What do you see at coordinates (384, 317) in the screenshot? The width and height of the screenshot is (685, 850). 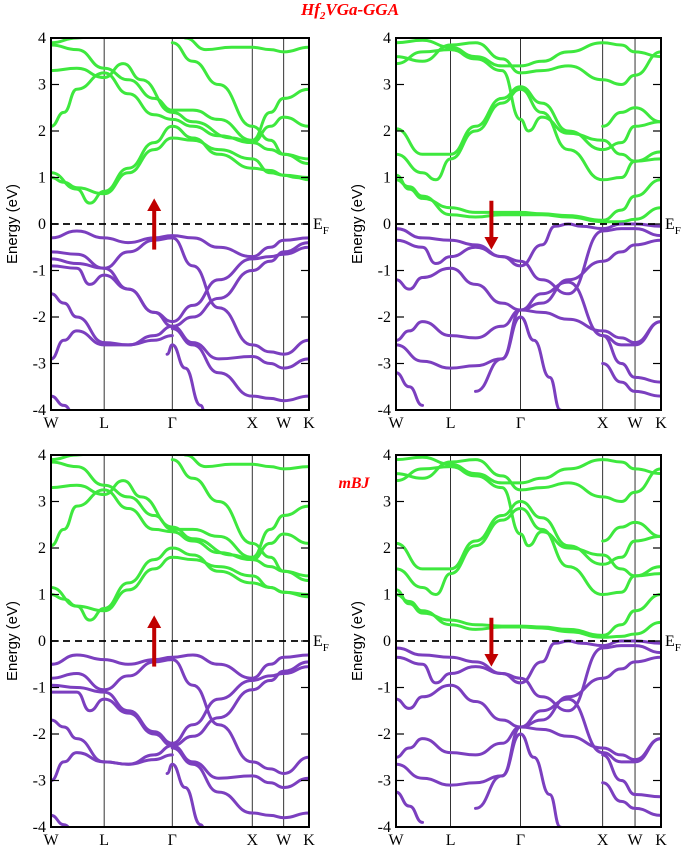 I see `y-tick-label: -2` at bounding box center [384, 317].